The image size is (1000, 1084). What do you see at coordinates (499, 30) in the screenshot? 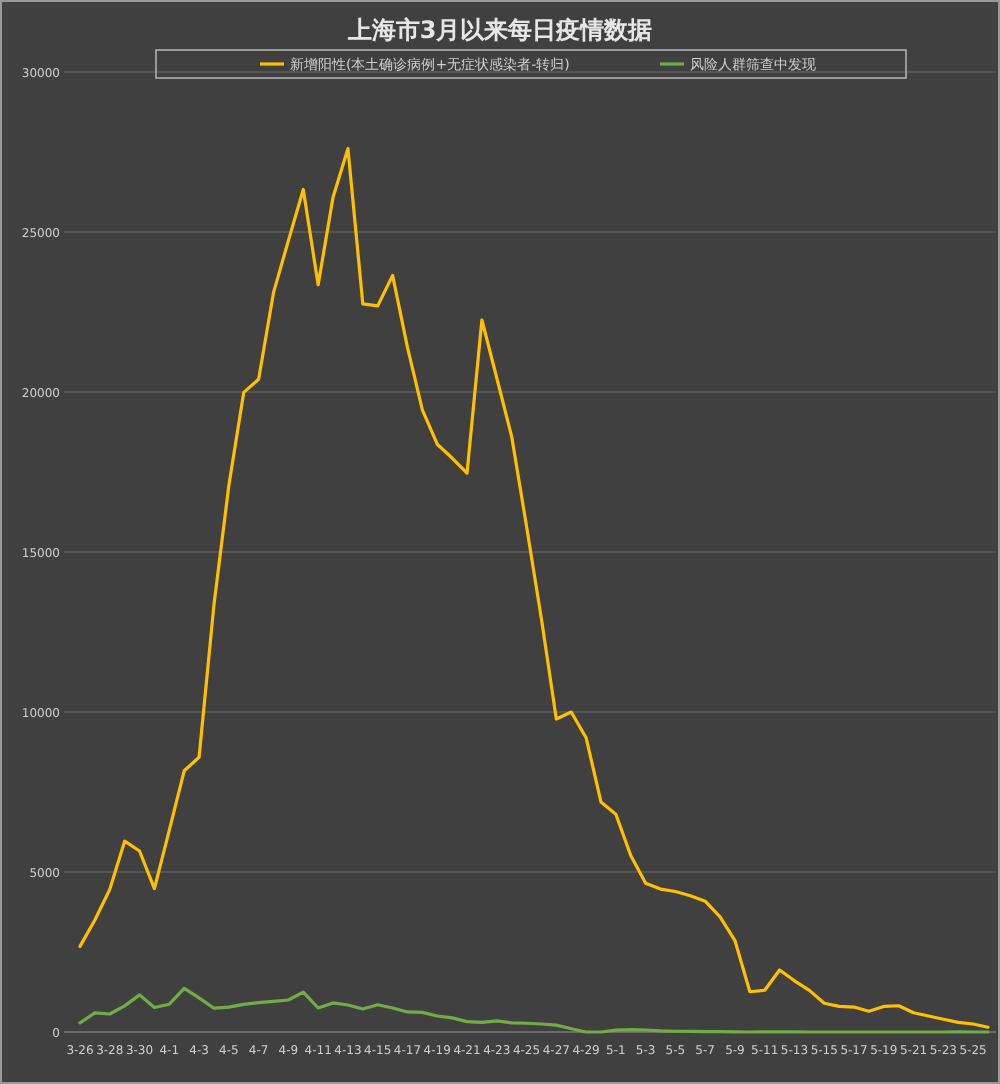
I see `chart-title: 上海市3月以来每日疫情数据` at bounding box center [499, 30].